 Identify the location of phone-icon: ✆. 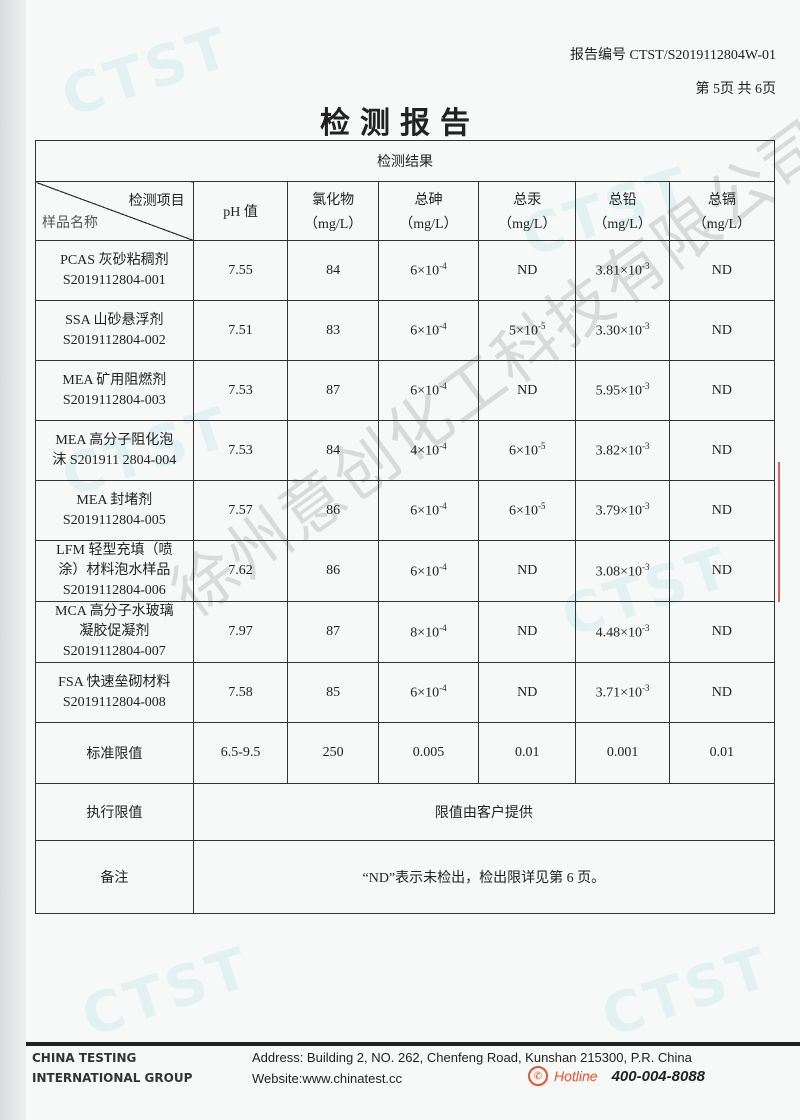
(538, 1076).